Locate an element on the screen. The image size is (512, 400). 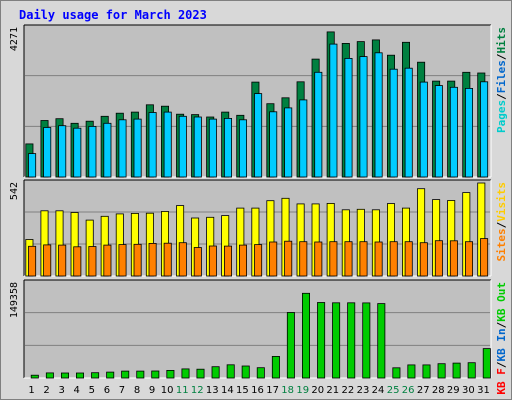
y-max-label-requests: 4271 is located at coordinates (14, 39).